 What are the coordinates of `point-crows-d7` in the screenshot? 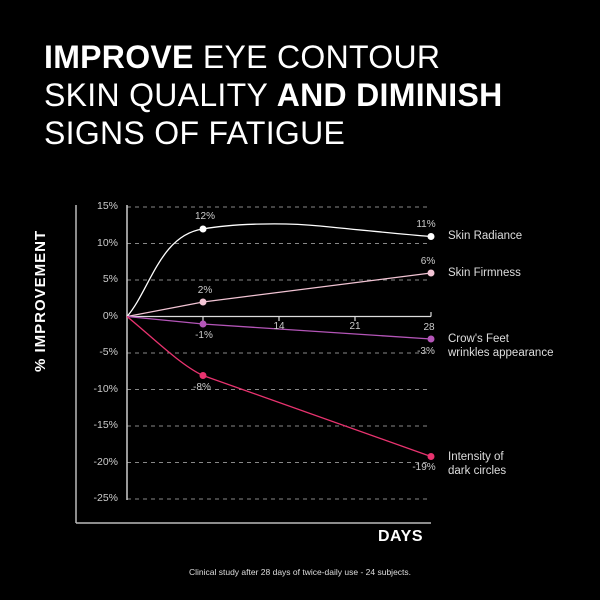 It's located at (203, 324).